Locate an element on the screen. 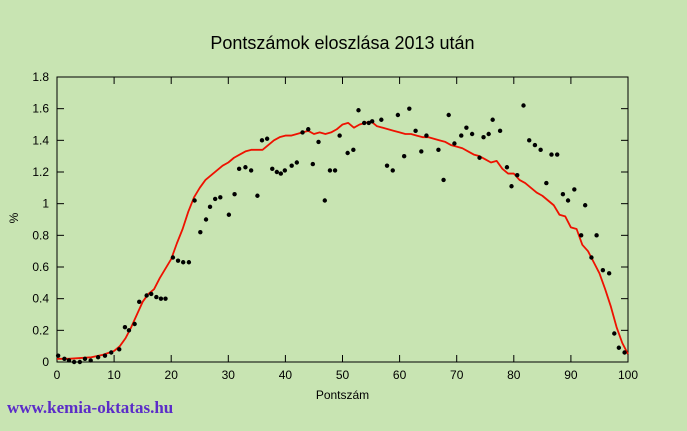 The height and width of the screenshot is (431, 687). y-tick-label: 1.4 is located at coordinates (40, 140).